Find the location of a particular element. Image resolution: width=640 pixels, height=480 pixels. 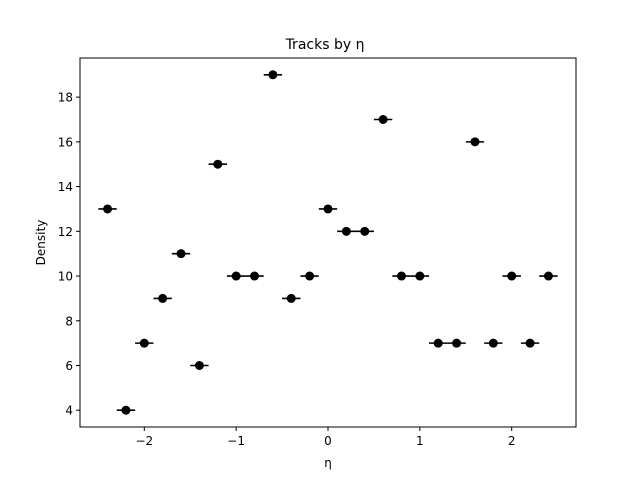

x-tick-label: 0 is located at coordinates (328, 441).